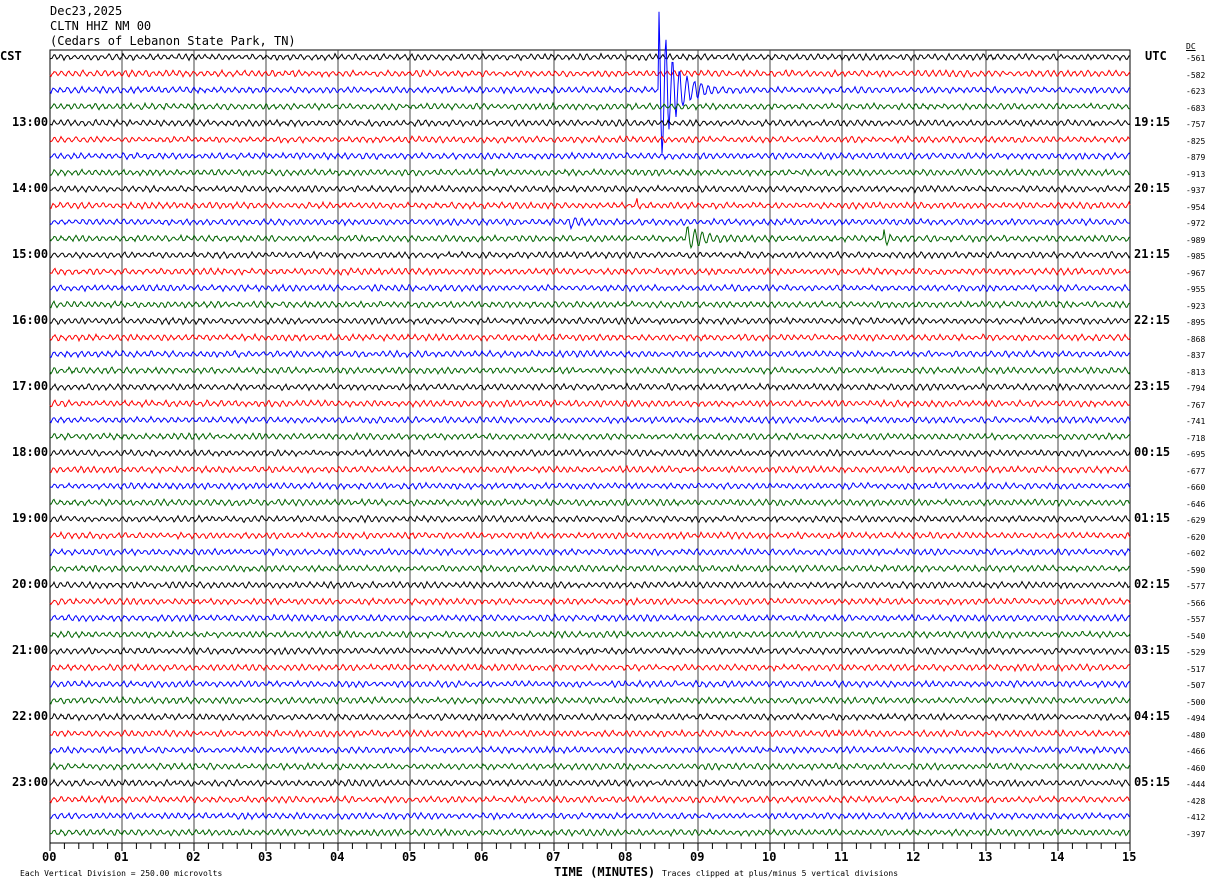 This screenshot has height=886, width=1210. What do you see at coordinates (1196, 289) in the screenshot?
I see `dc-offset: -955` at bounding box center [1196, 289].